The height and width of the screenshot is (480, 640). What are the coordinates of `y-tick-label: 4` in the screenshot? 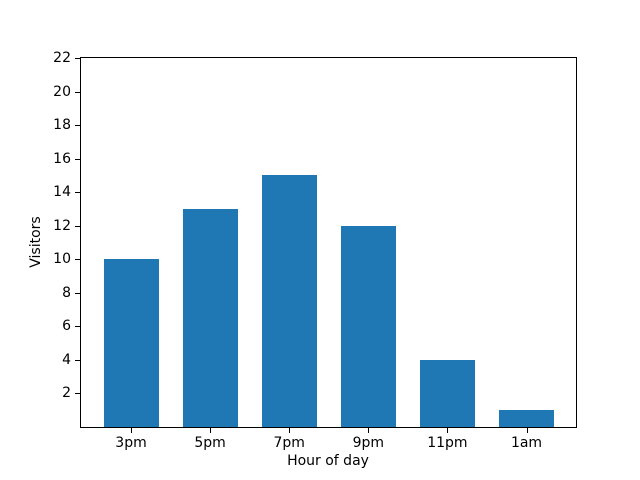 It's located at (66, 359).